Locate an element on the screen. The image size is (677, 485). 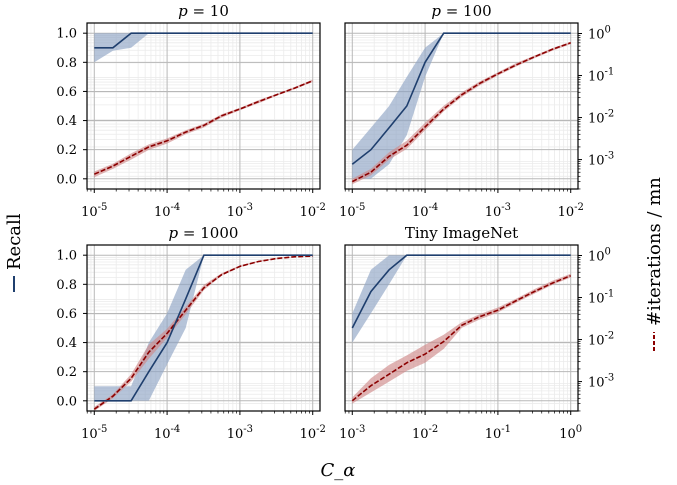
panel-2: p = 100 is located at coordinates (463, 97).